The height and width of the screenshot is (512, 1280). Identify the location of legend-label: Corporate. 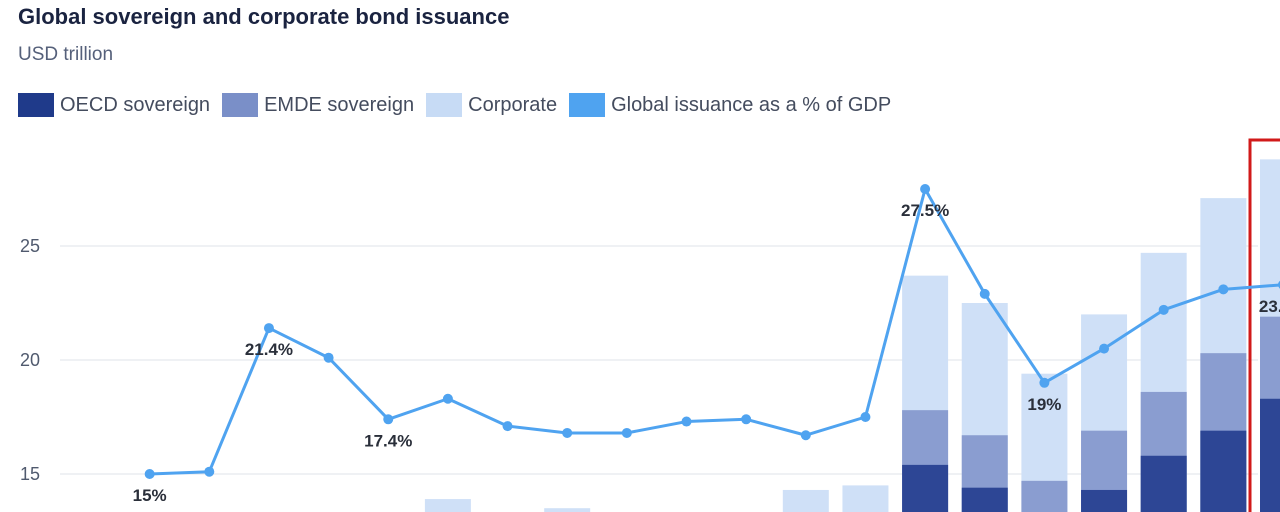
(513, 104).